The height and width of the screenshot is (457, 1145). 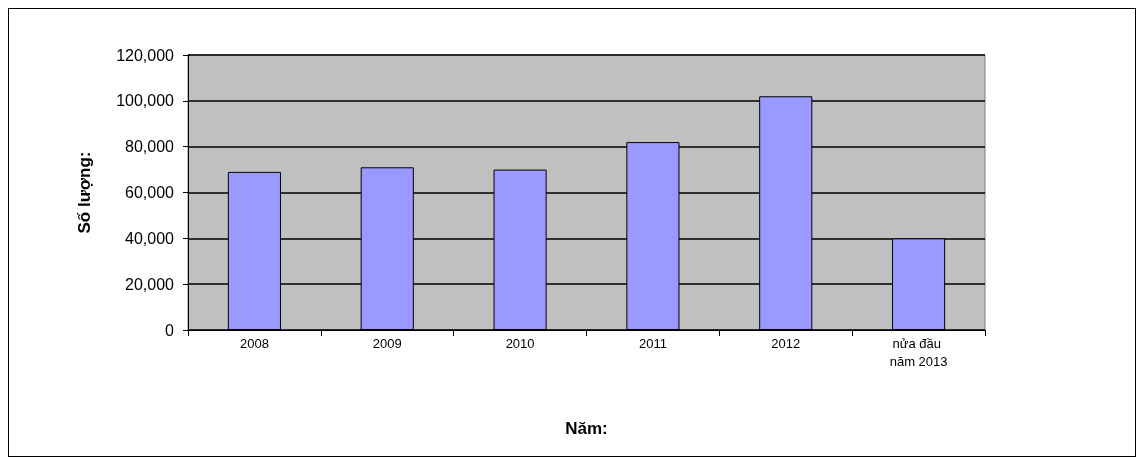 What do you see at coordinates (150, 147) in the screenshot?
I see `y-tick-label: 80,000` at bounding box center [150, 147].